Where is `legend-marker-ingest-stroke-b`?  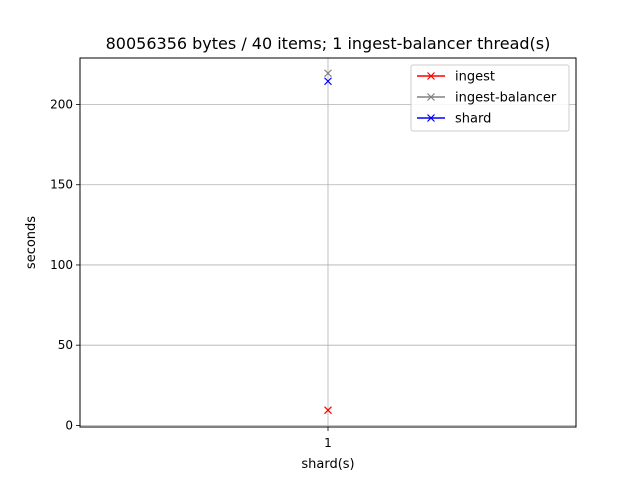
legend-marker-ingest-stroke-b is located at coordinates (431, 76).